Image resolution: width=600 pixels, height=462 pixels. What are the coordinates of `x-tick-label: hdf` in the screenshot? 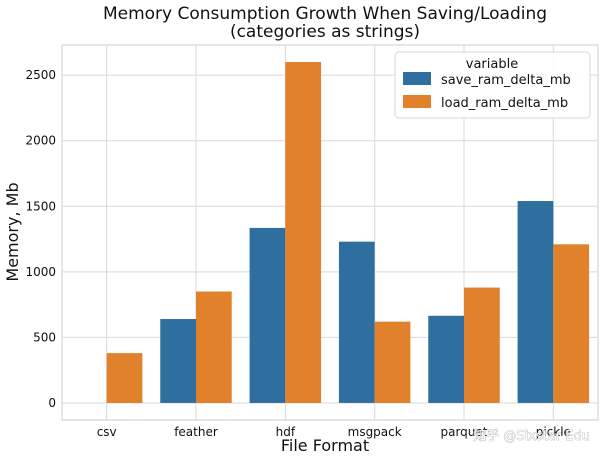 It's located at (286, 432).